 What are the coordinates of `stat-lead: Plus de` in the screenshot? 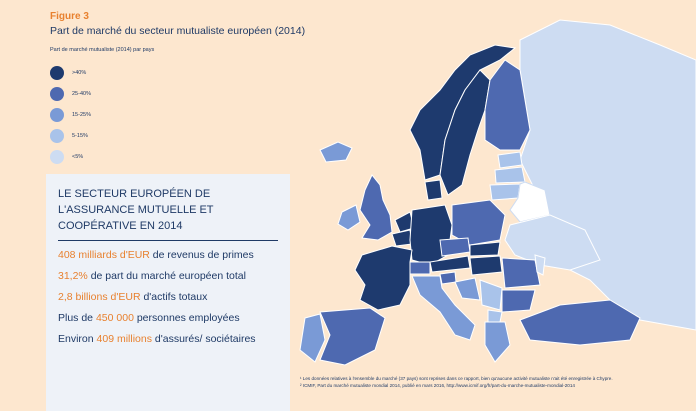 It's located at (77, 318).